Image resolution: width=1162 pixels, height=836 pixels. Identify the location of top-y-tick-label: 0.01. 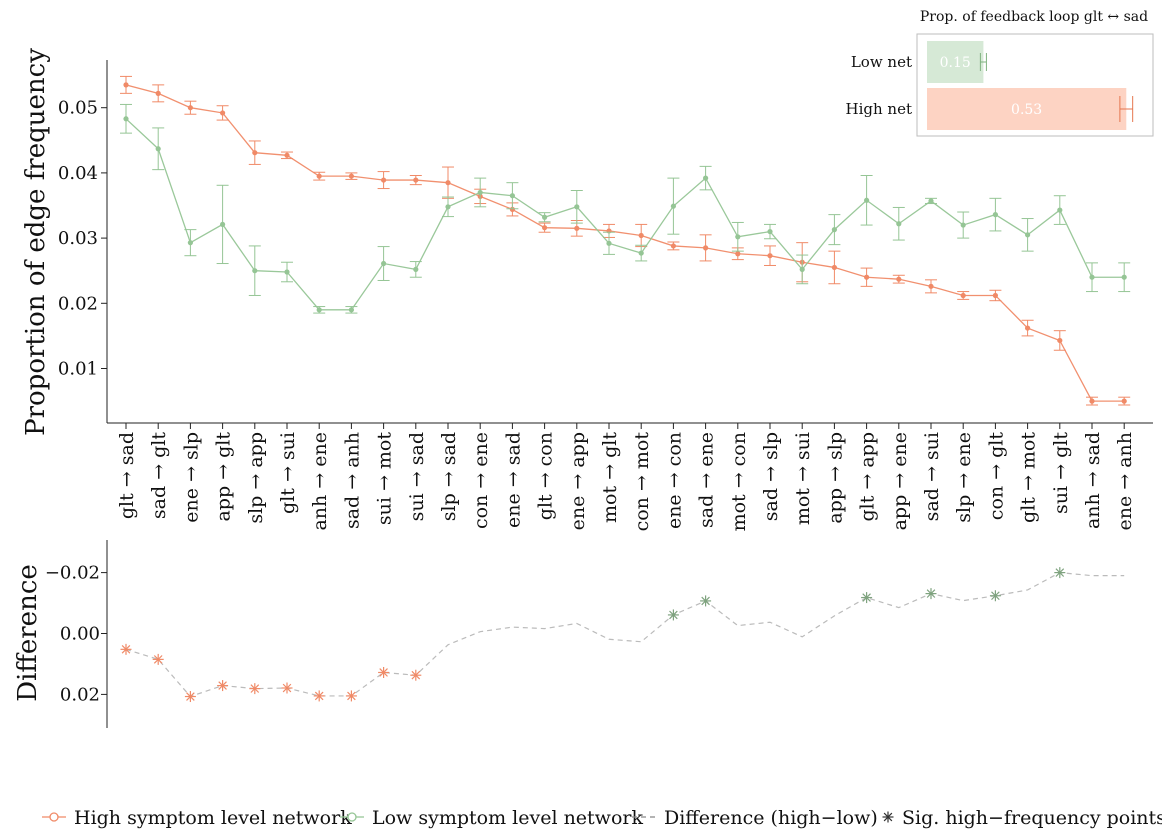
(78, 369).